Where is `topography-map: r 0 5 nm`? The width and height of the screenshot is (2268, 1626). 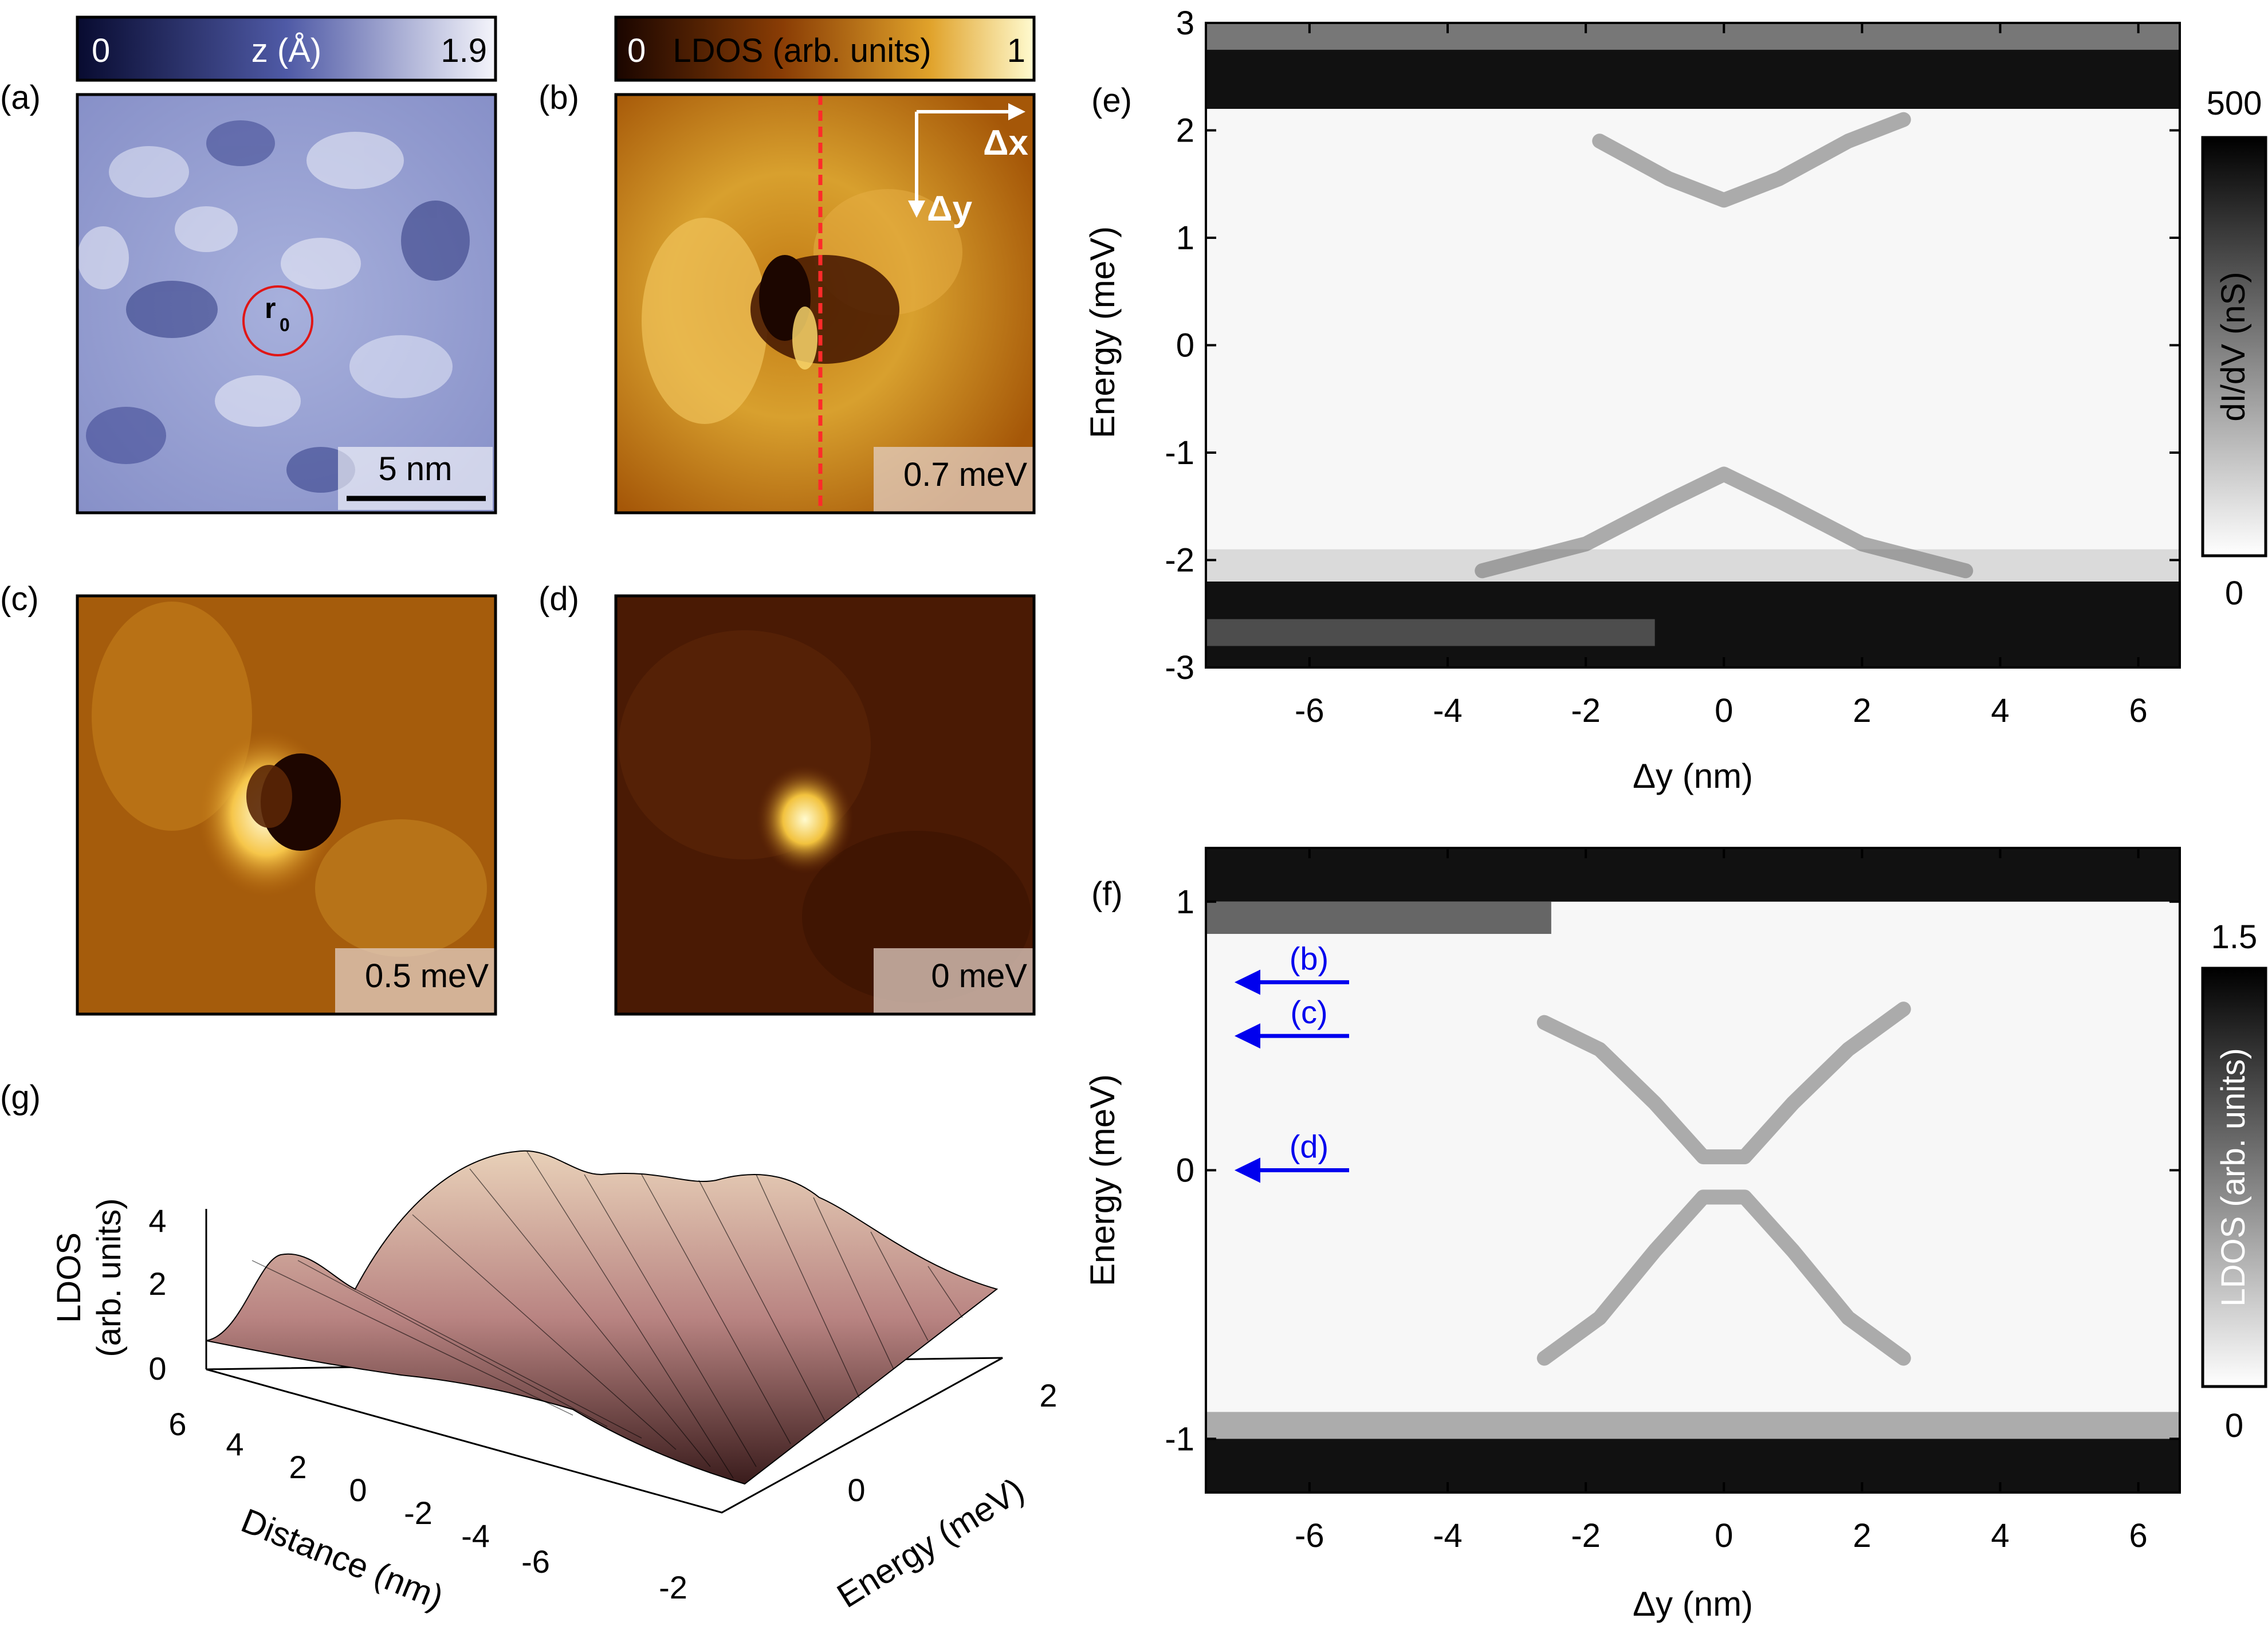
topography-map: r 0 5 nm is located at coordinates (286, 304).